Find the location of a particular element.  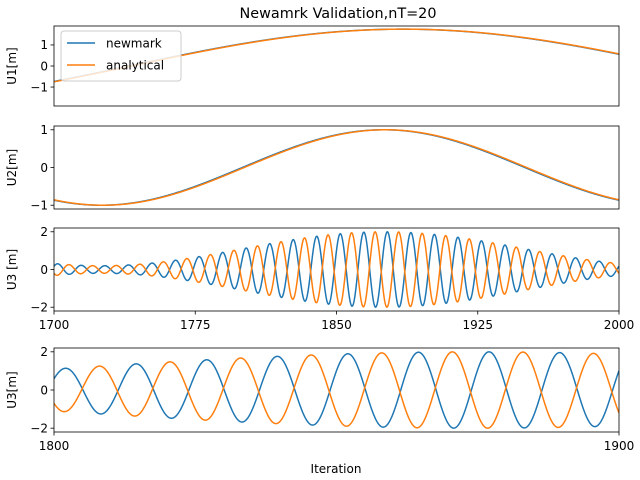

y-axis-label: U2[m] is located at coordinates (12, 167).